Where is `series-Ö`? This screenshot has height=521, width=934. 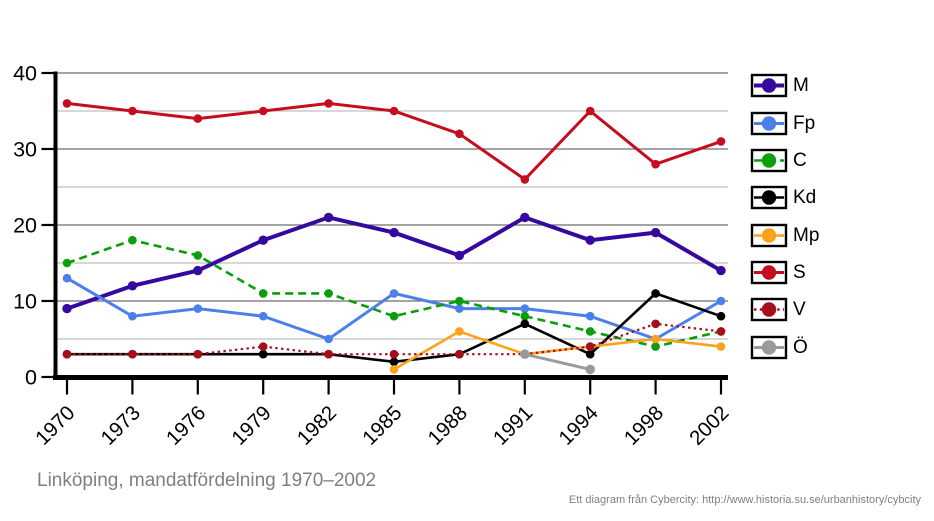 series-Ö is located at coordinates (557, 362).